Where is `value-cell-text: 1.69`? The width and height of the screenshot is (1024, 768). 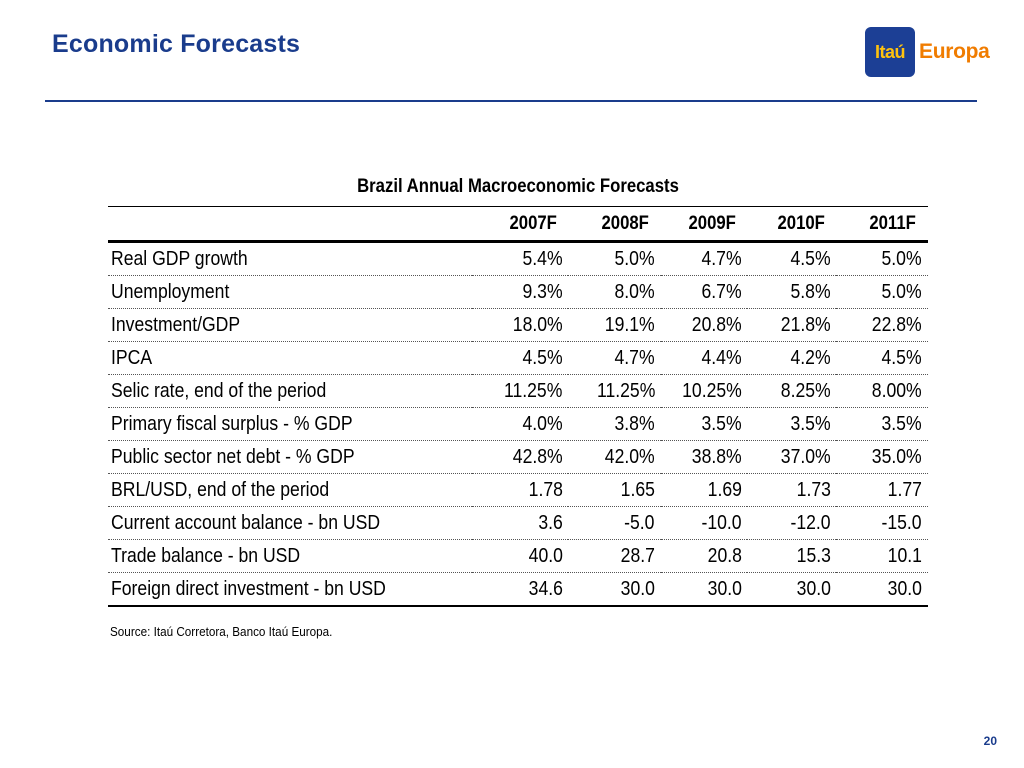
value-cell-text: 1.69 is located at coordinates (724, 490).